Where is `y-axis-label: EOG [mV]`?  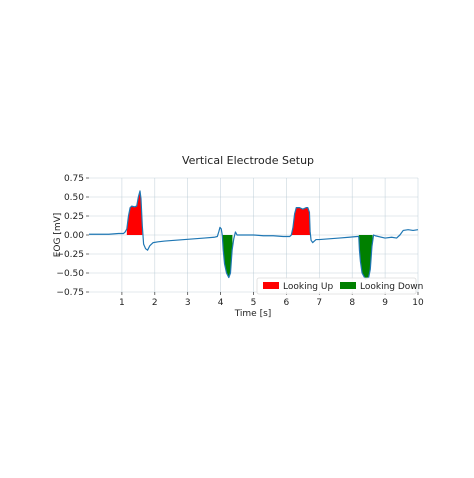 y-axis-label: EOG [mV] is located at coordinates (58, 235).